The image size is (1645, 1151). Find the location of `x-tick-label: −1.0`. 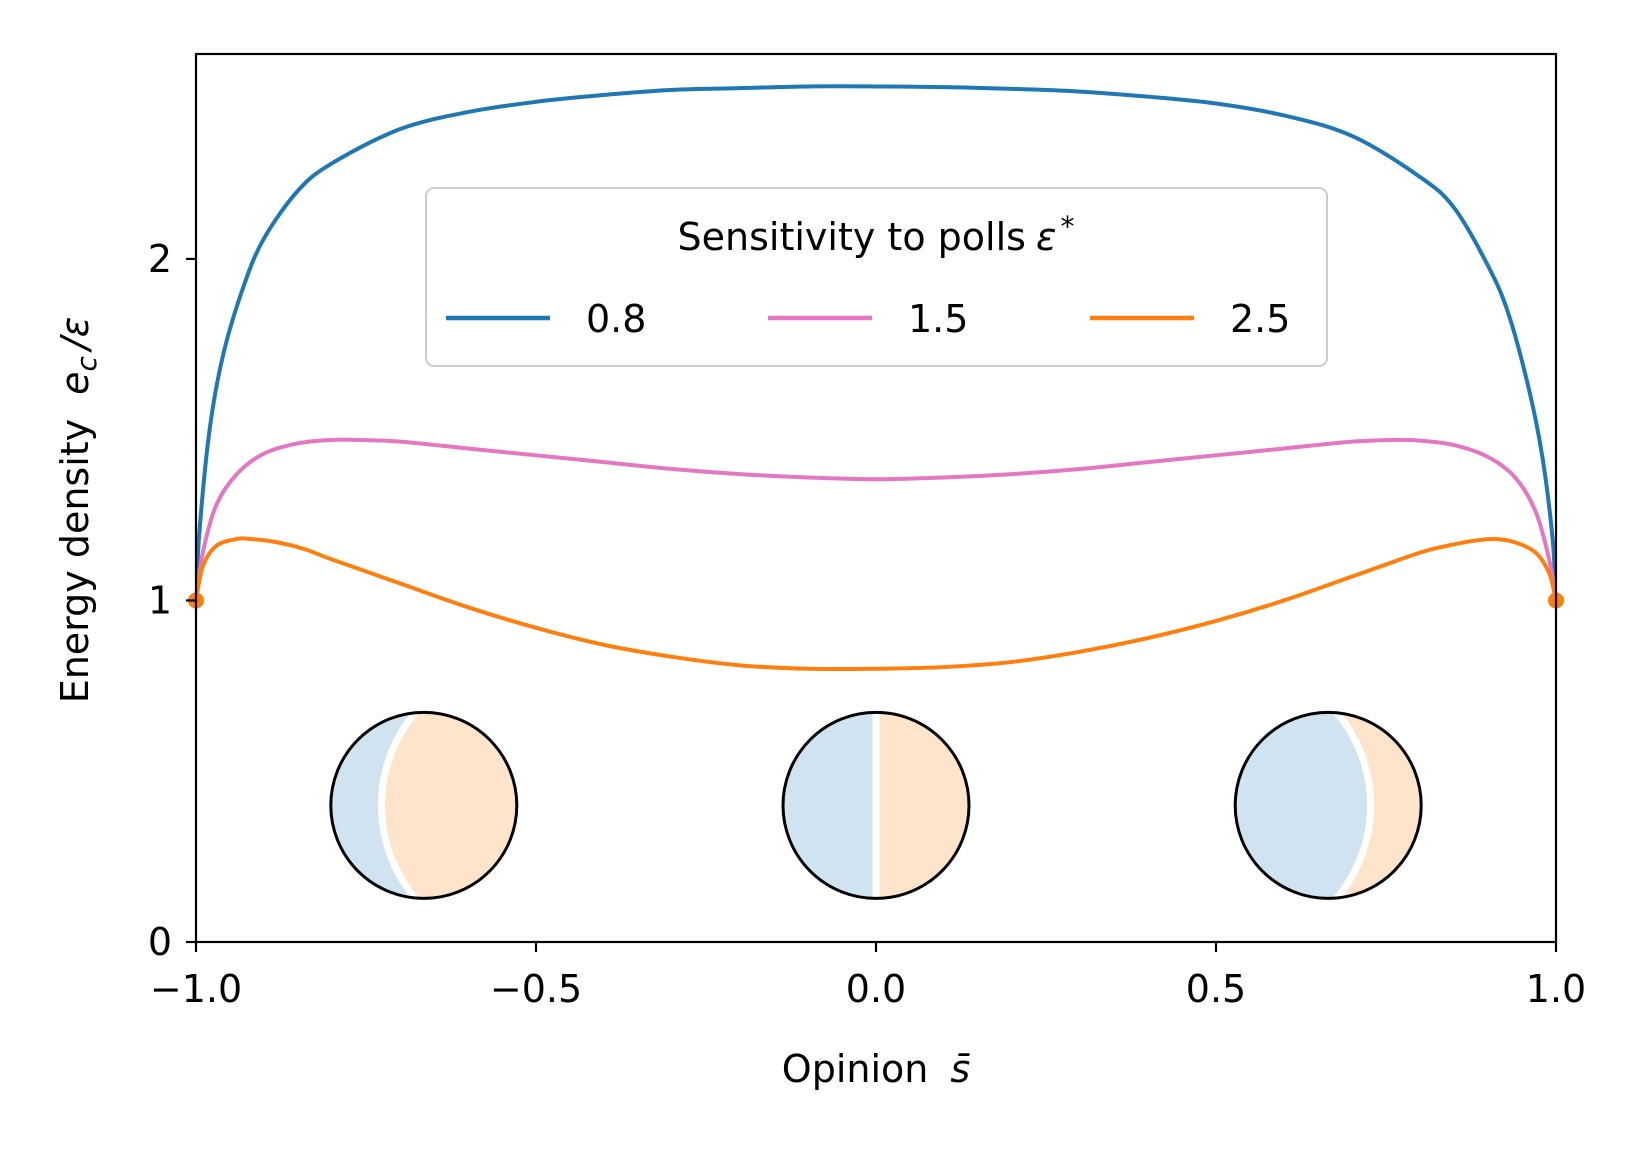

x-tick-label: −1.0 is located at coordinates (196, 989).